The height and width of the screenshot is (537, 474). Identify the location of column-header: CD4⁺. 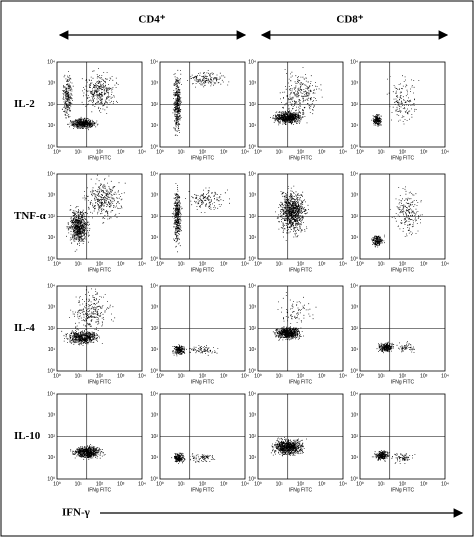
(151, 20).